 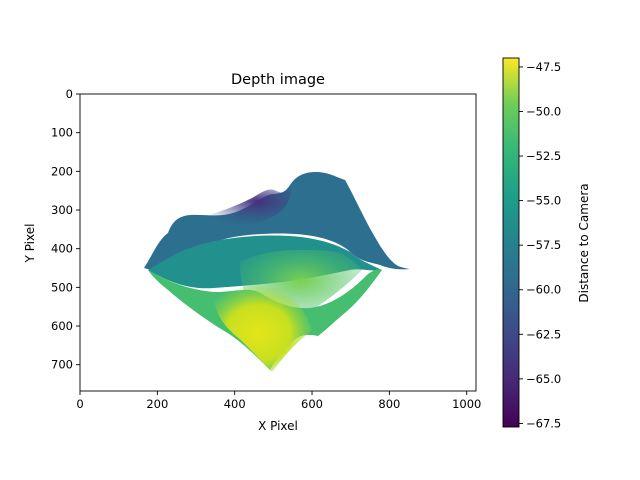 What do you see at coordinates (65, 229) in the screenshot?
I see `y-axis: 0 100 200 300 400 500 600 700` at bounding box center [65, 229].